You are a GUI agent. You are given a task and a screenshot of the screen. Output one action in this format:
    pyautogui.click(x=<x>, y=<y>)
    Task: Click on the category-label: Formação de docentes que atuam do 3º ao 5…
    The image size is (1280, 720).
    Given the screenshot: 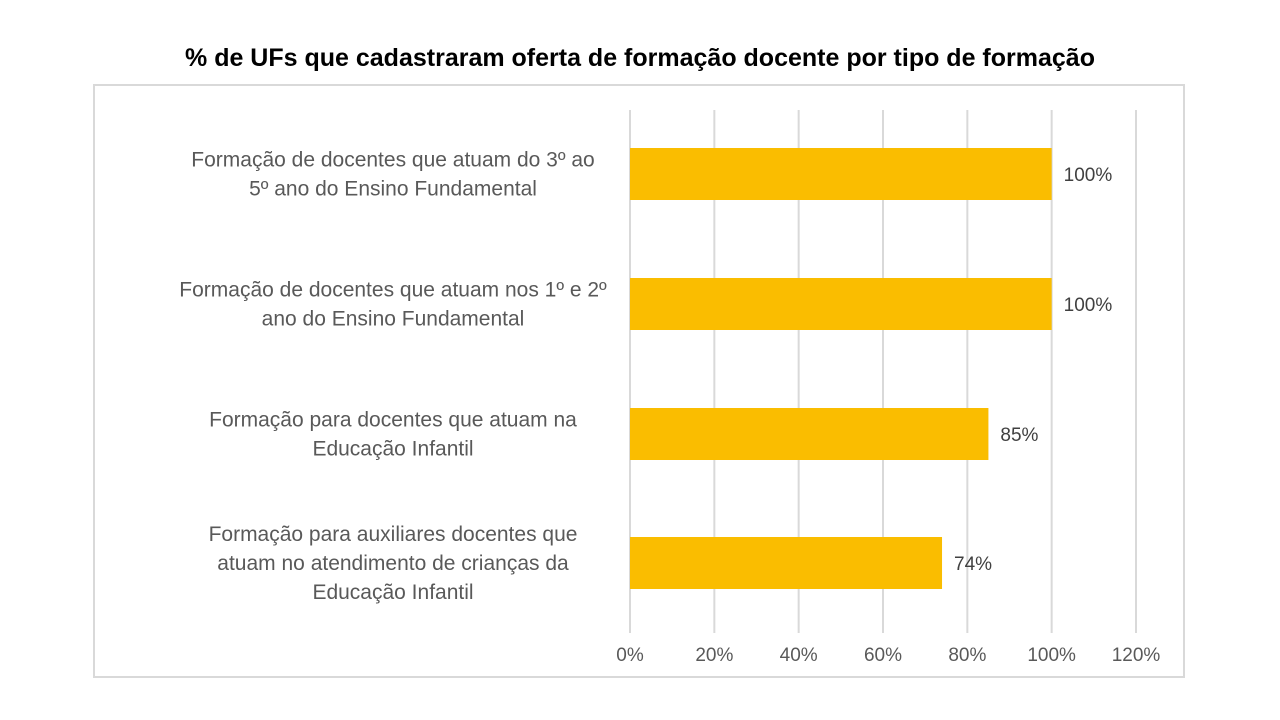 What is the action you would take?
    pyautogui.click(x=392, y=175)
    